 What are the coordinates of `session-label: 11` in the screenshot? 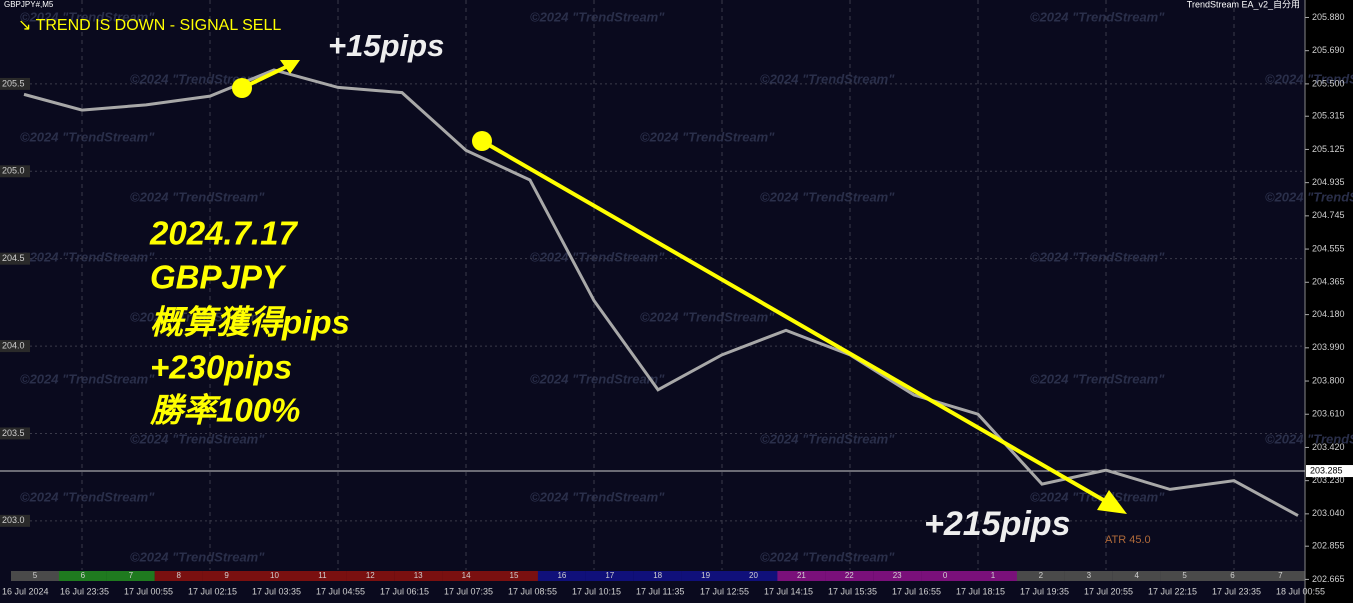 It's located at (322, 575).